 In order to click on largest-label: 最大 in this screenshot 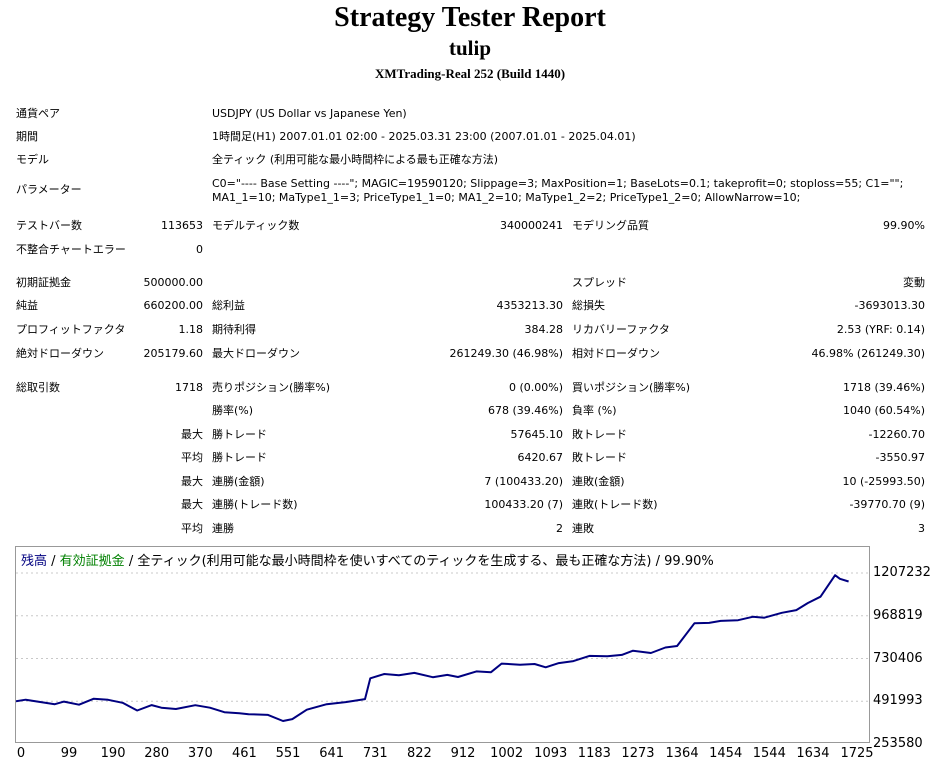, I will do `click(192, 434)`.